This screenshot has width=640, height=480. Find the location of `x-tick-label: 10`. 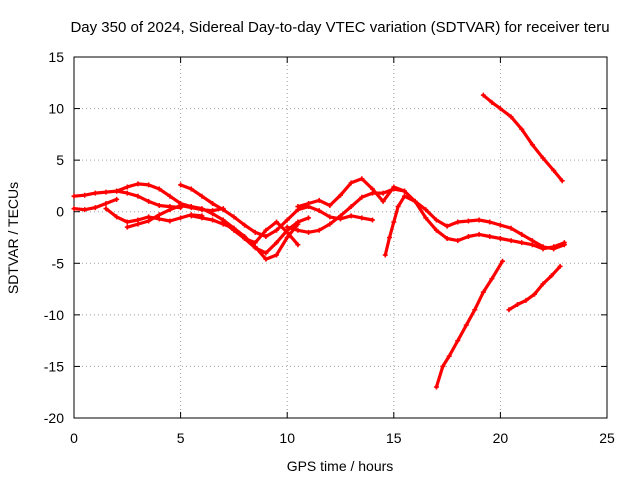

x-tick-label: 10 is located at coordinates (287, 438).